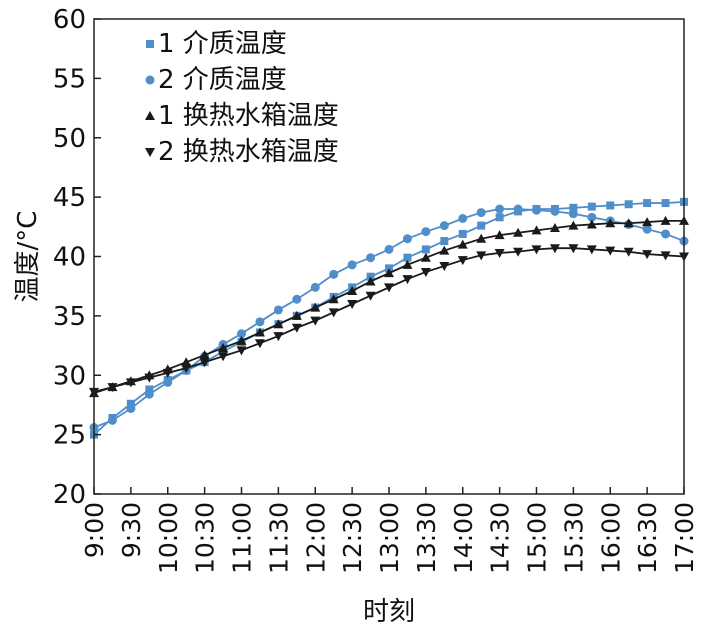  I want to click on x-tick-label: 11:30, so click(278, 538).